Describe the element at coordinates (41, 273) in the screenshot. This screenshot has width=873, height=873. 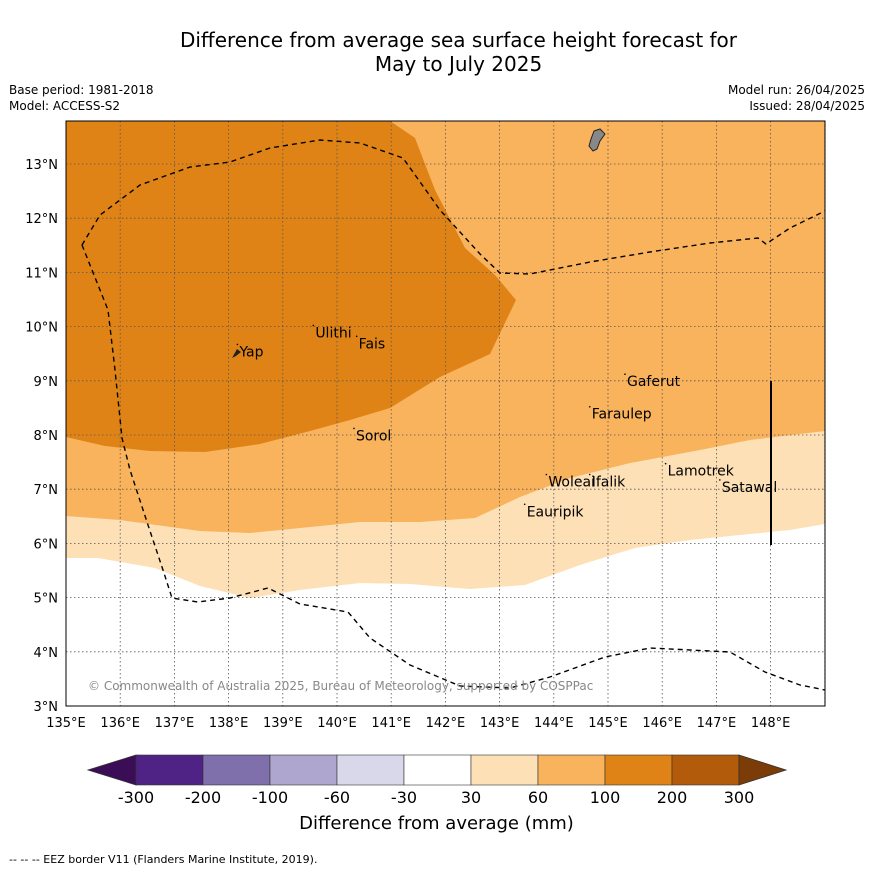
I see `lat-tick-label: 11°N` at that location.